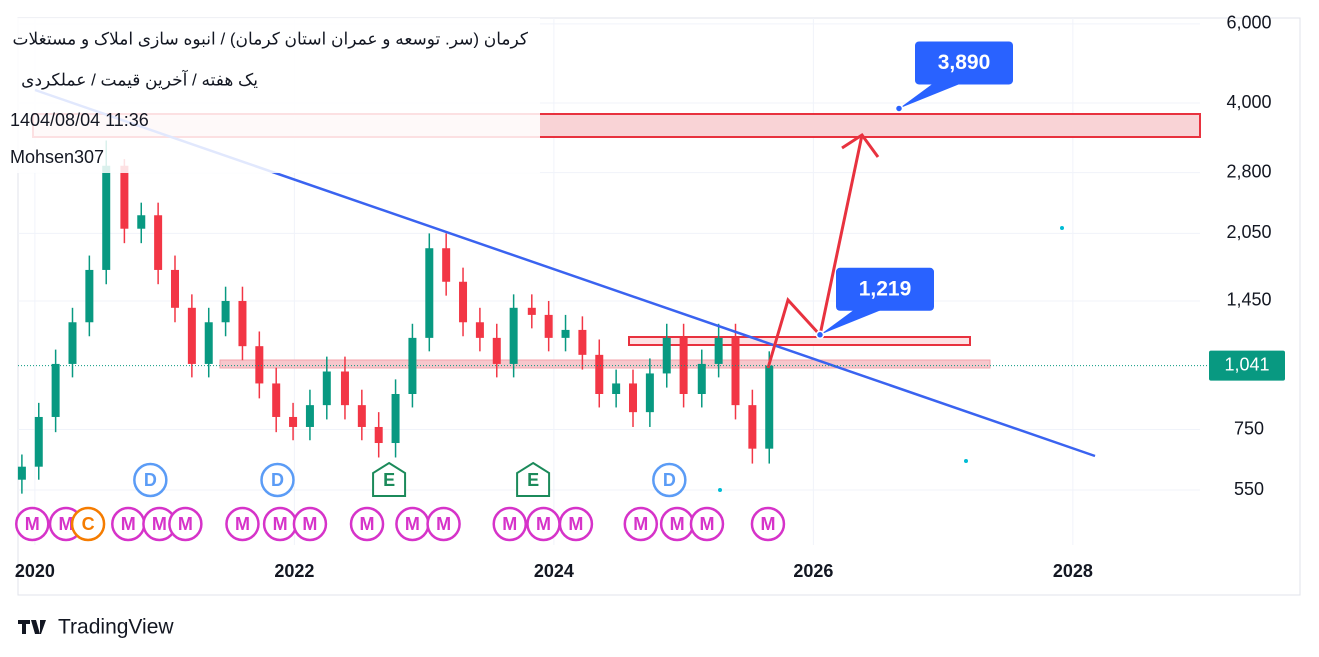 Image resolution: width=1319 pixels, height=657 pixels. Describe the element at coordinates (820, 335) in the screenshot. I see `callout-point` at that location.